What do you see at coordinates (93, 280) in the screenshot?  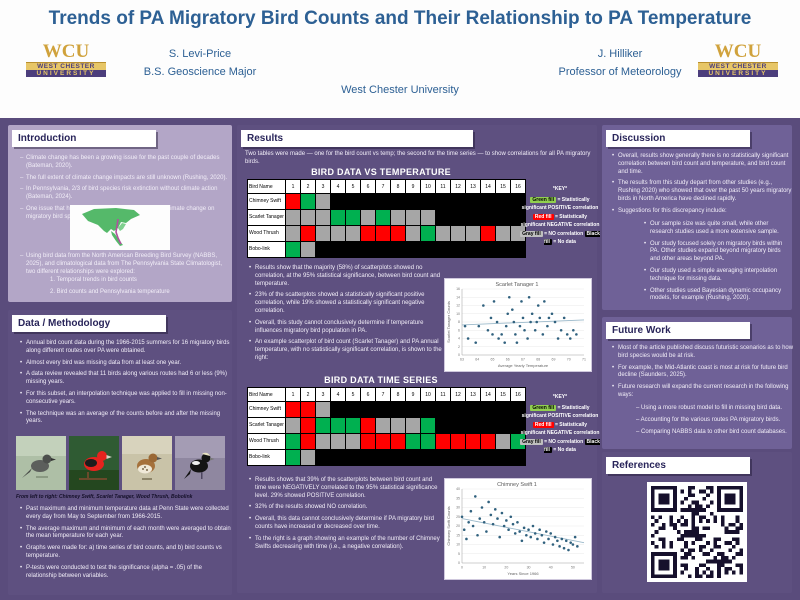 I see `introduction-numbered-item: 1. Temporal trends in bird counts` at bounding box center [93, 280].